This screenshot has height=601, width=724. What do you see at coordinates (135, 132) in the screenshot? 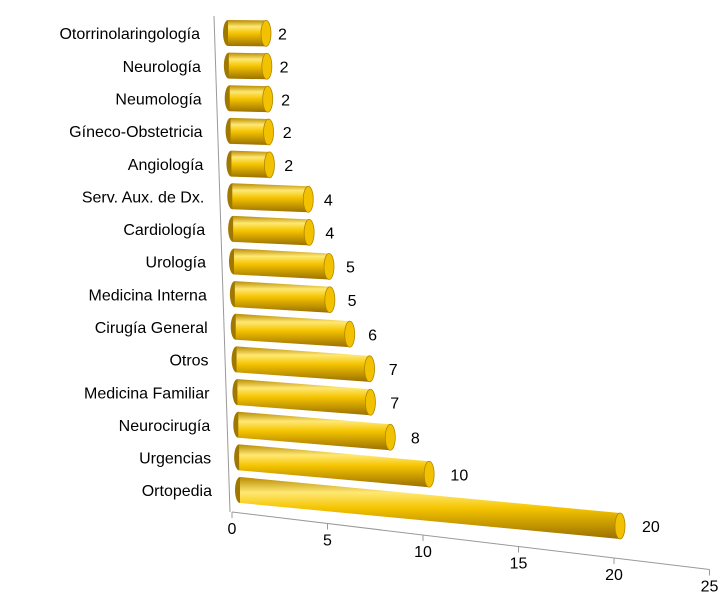
I see `y-tick-label: Gíneco-Obstetricia` at bounding box center [135, 132].